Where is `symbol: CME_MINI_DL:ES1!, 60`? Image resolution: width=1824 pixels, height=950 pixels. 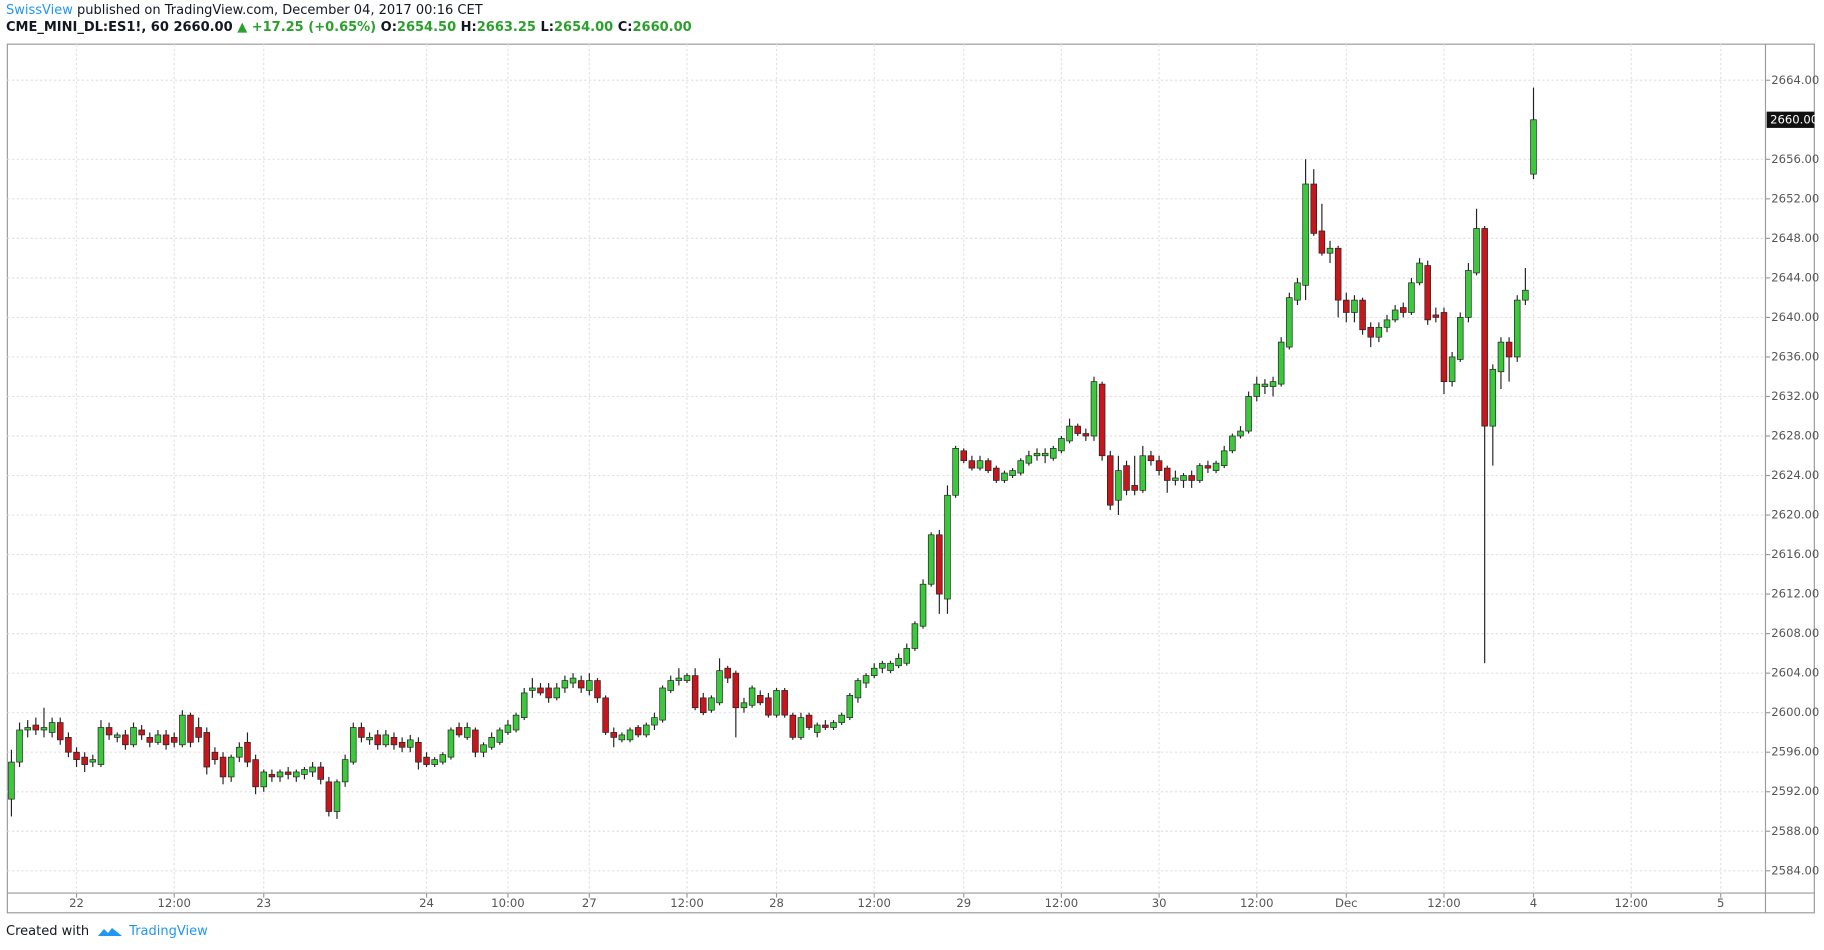 symbol: CME_MINI_DL:ES1!, 60 is located at coordinates (87, 27).